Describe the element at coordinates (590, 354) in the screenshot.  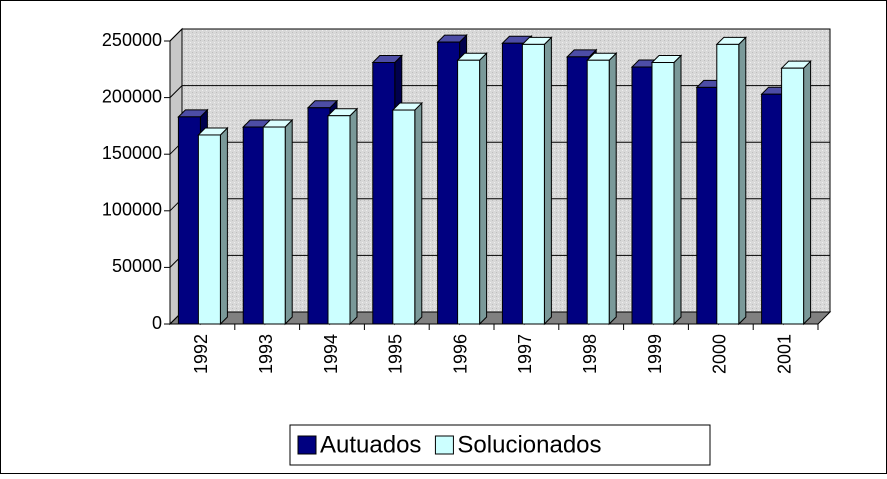
I see `x-tick-label: 1998` at that location.